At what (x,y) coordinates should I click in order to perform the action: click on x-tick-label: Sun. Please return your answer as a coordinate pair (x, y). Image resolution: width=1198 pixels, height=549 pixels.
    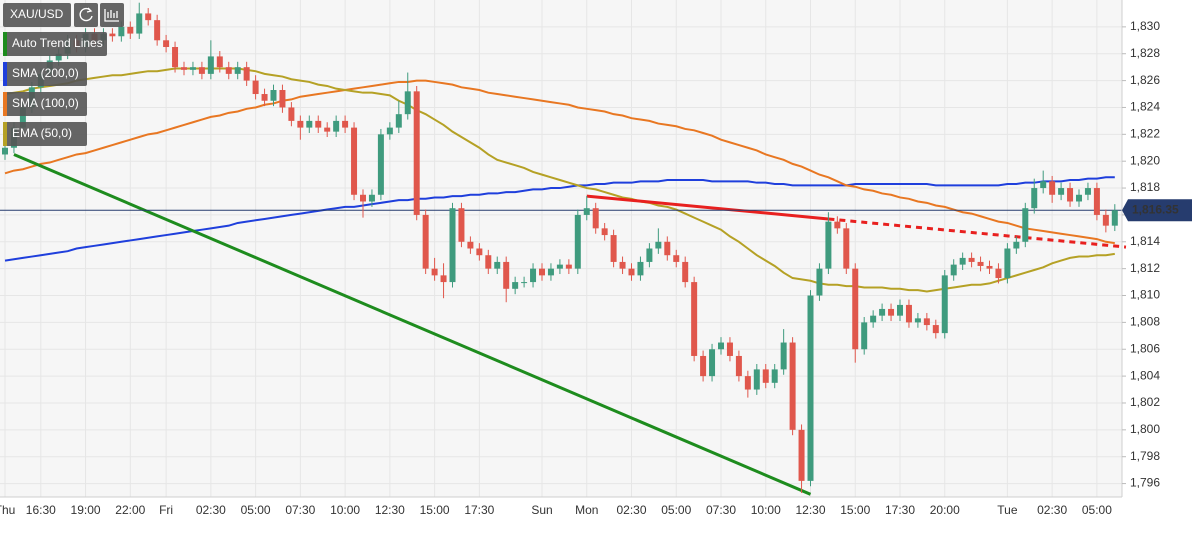
    Looking at the image, I should click on (541, 510).